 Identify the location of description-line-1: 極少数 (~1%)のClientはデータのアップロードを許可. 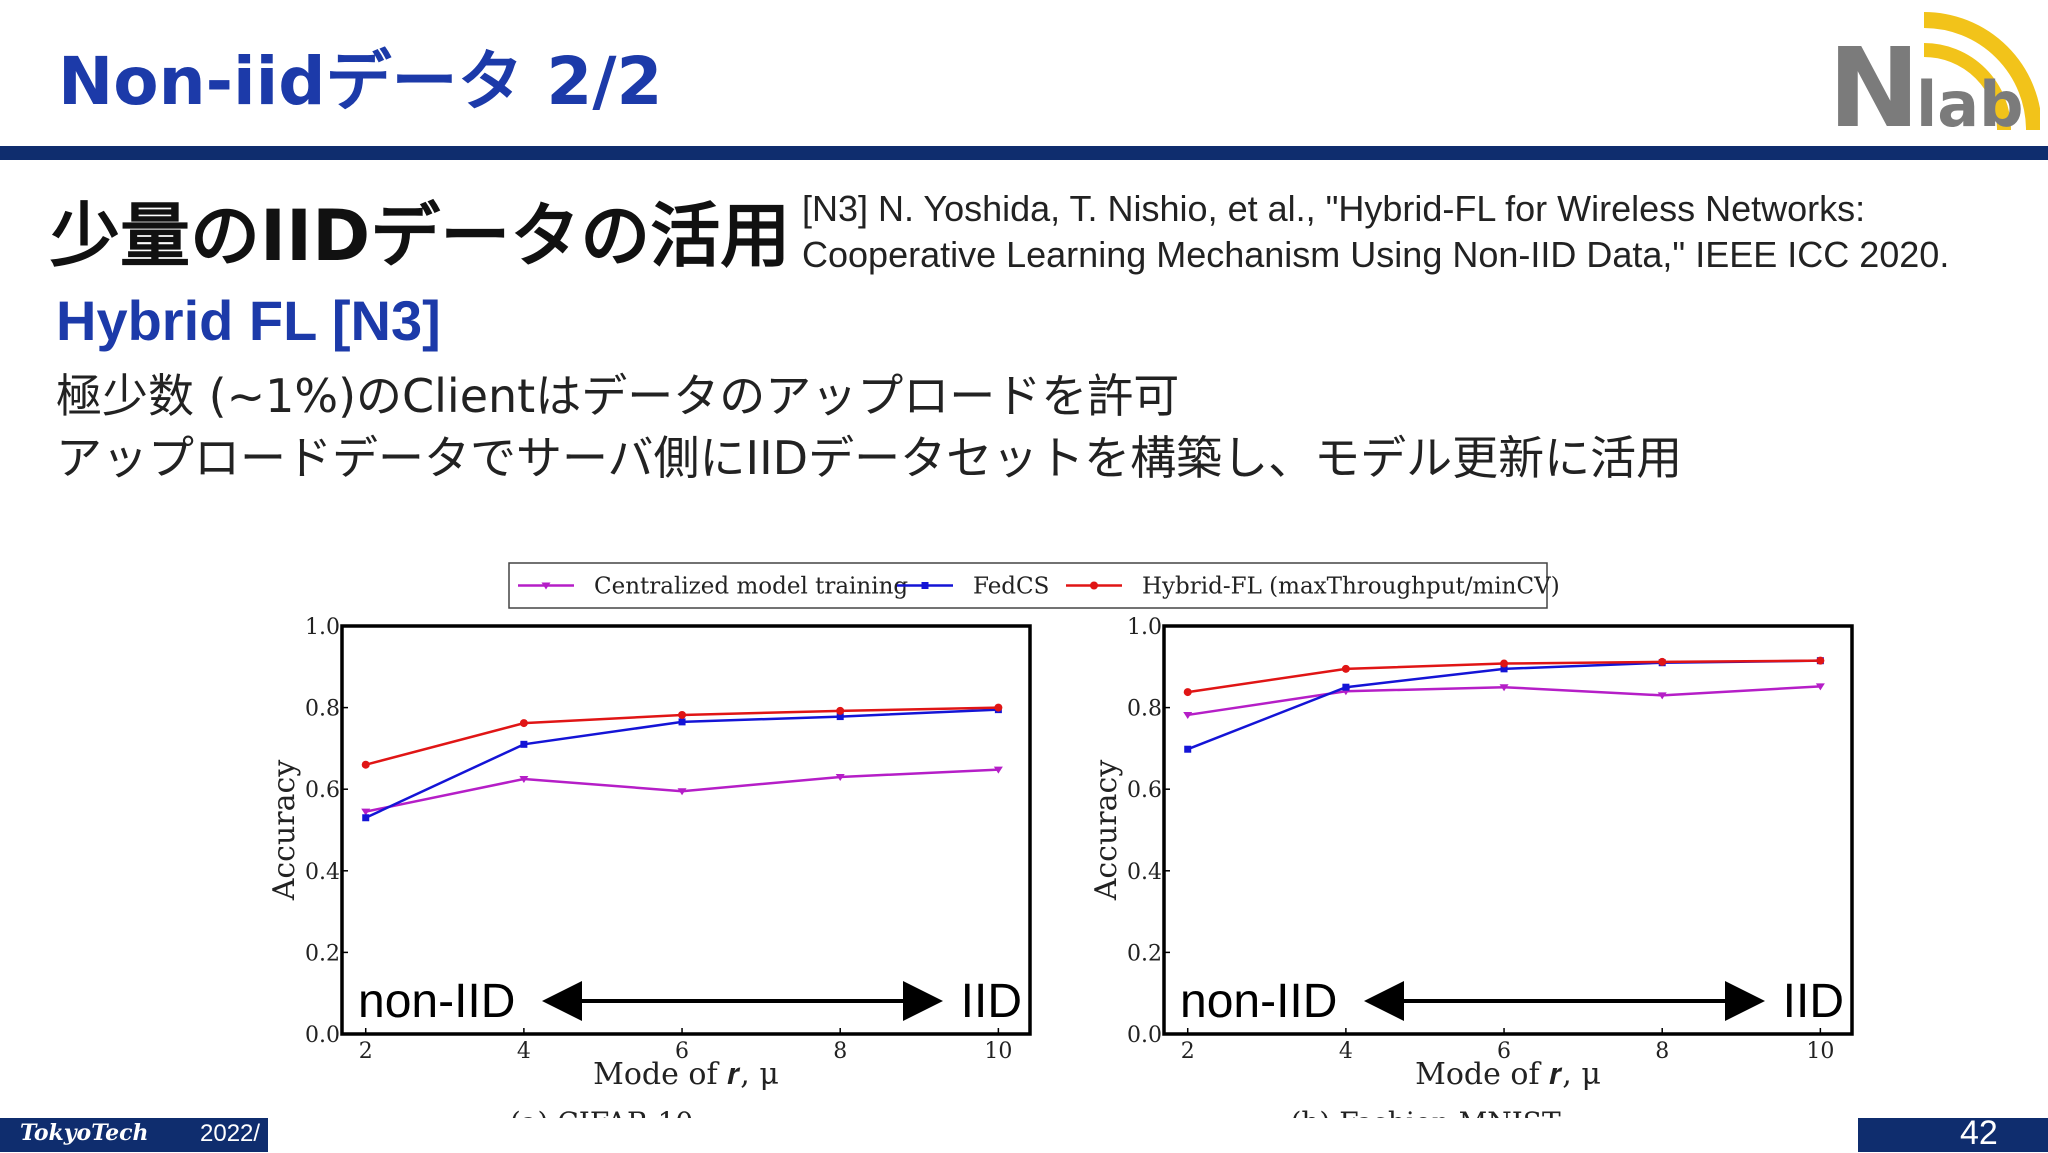
(618, 396).